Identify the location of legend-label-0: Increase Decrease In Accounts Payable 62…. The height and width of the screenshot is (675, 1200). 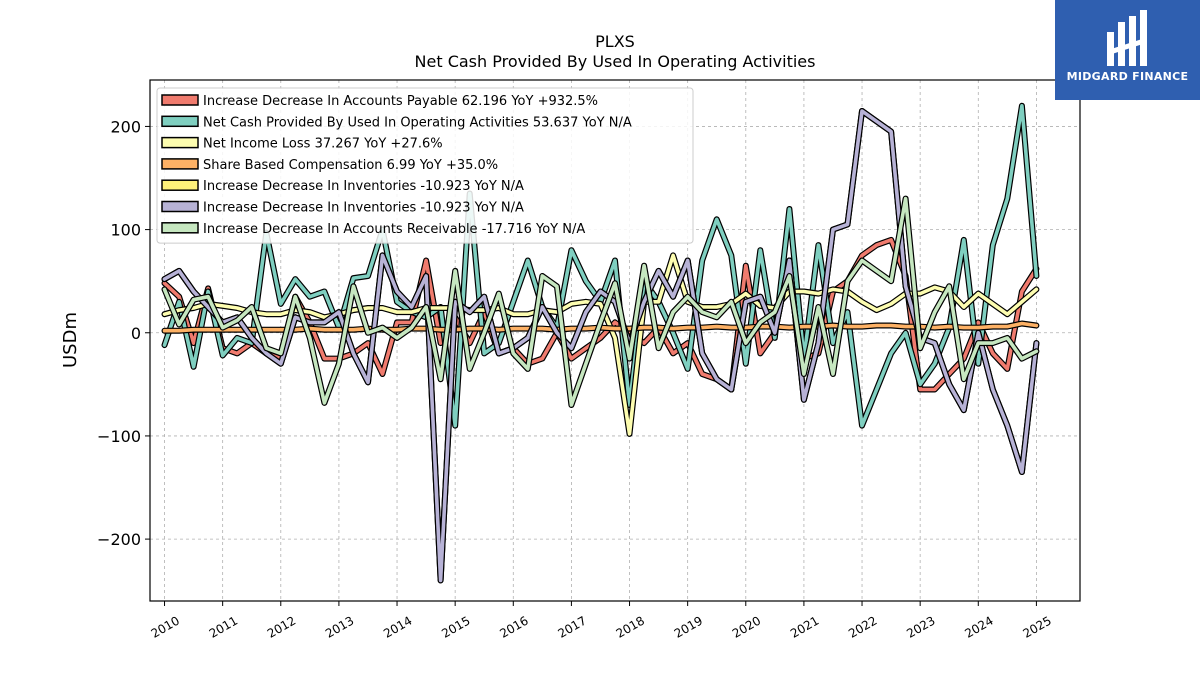
(400, 101).